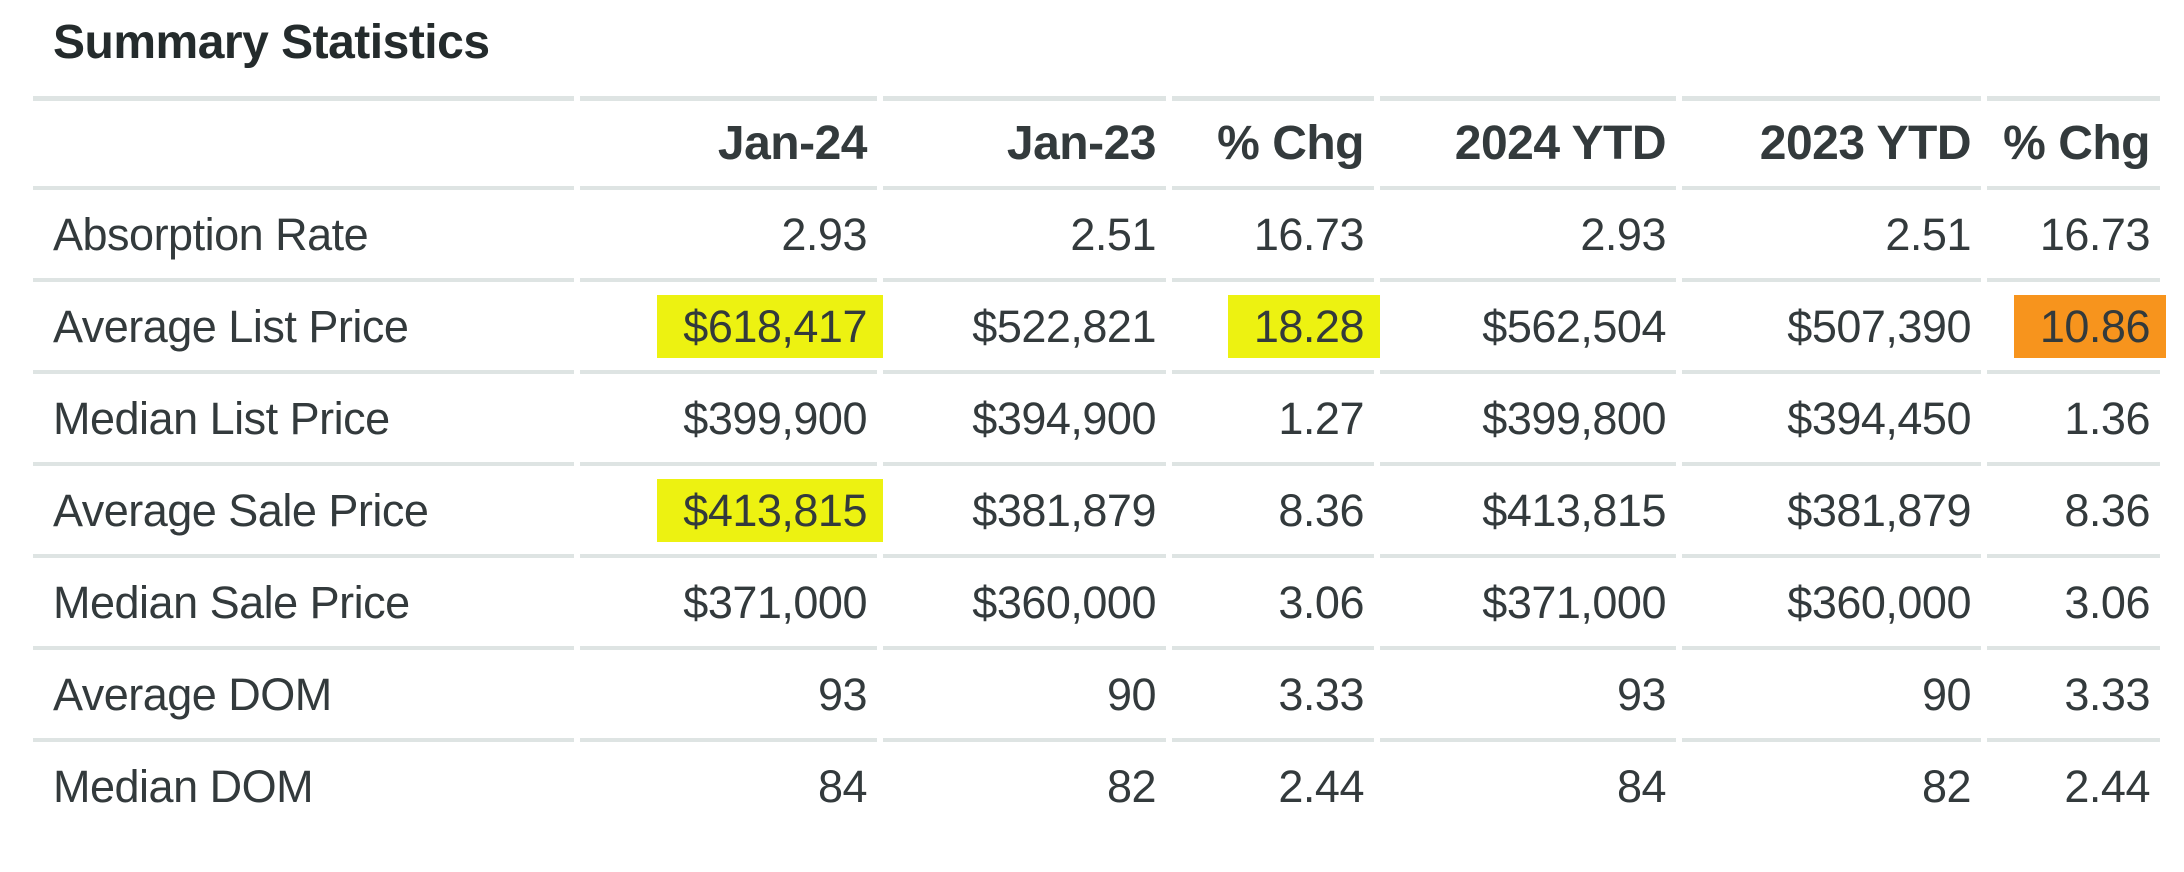 The height and width of the screenshot is (872, 2184). I want to click on cell: 1.27, so click(1273, 420).